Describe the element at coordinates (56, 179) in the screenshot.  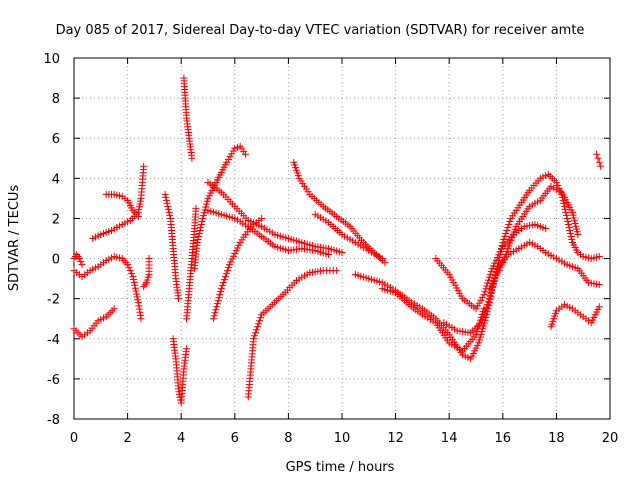
I see `y-tick-label: 4` at that location.